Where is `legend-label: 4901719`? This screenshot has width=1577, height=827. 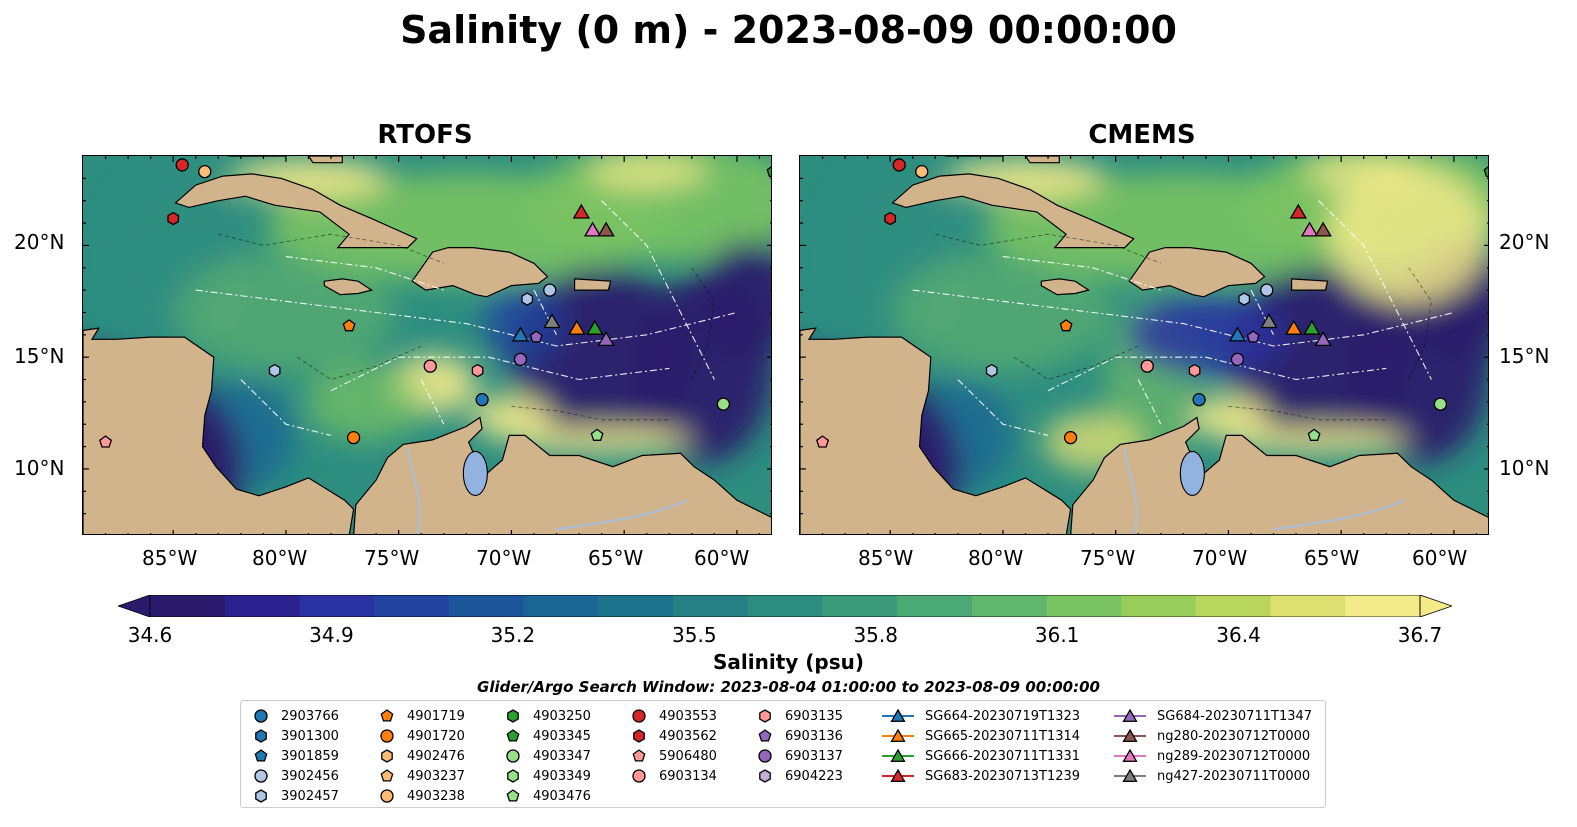
legend-label: 4901719 is located at coordinates (436, 716).